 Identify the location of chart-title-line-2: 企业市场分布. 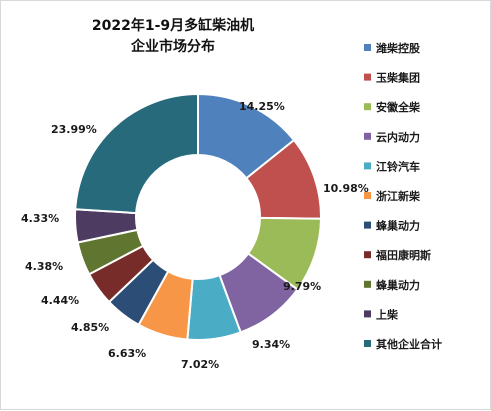
(172, 46).